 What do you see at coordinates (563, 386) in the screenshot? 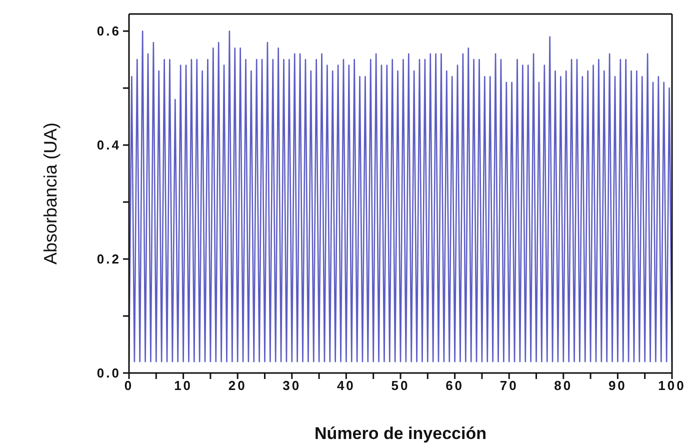
I see `x-tick-label: 80` at bounding box center [563, 386].